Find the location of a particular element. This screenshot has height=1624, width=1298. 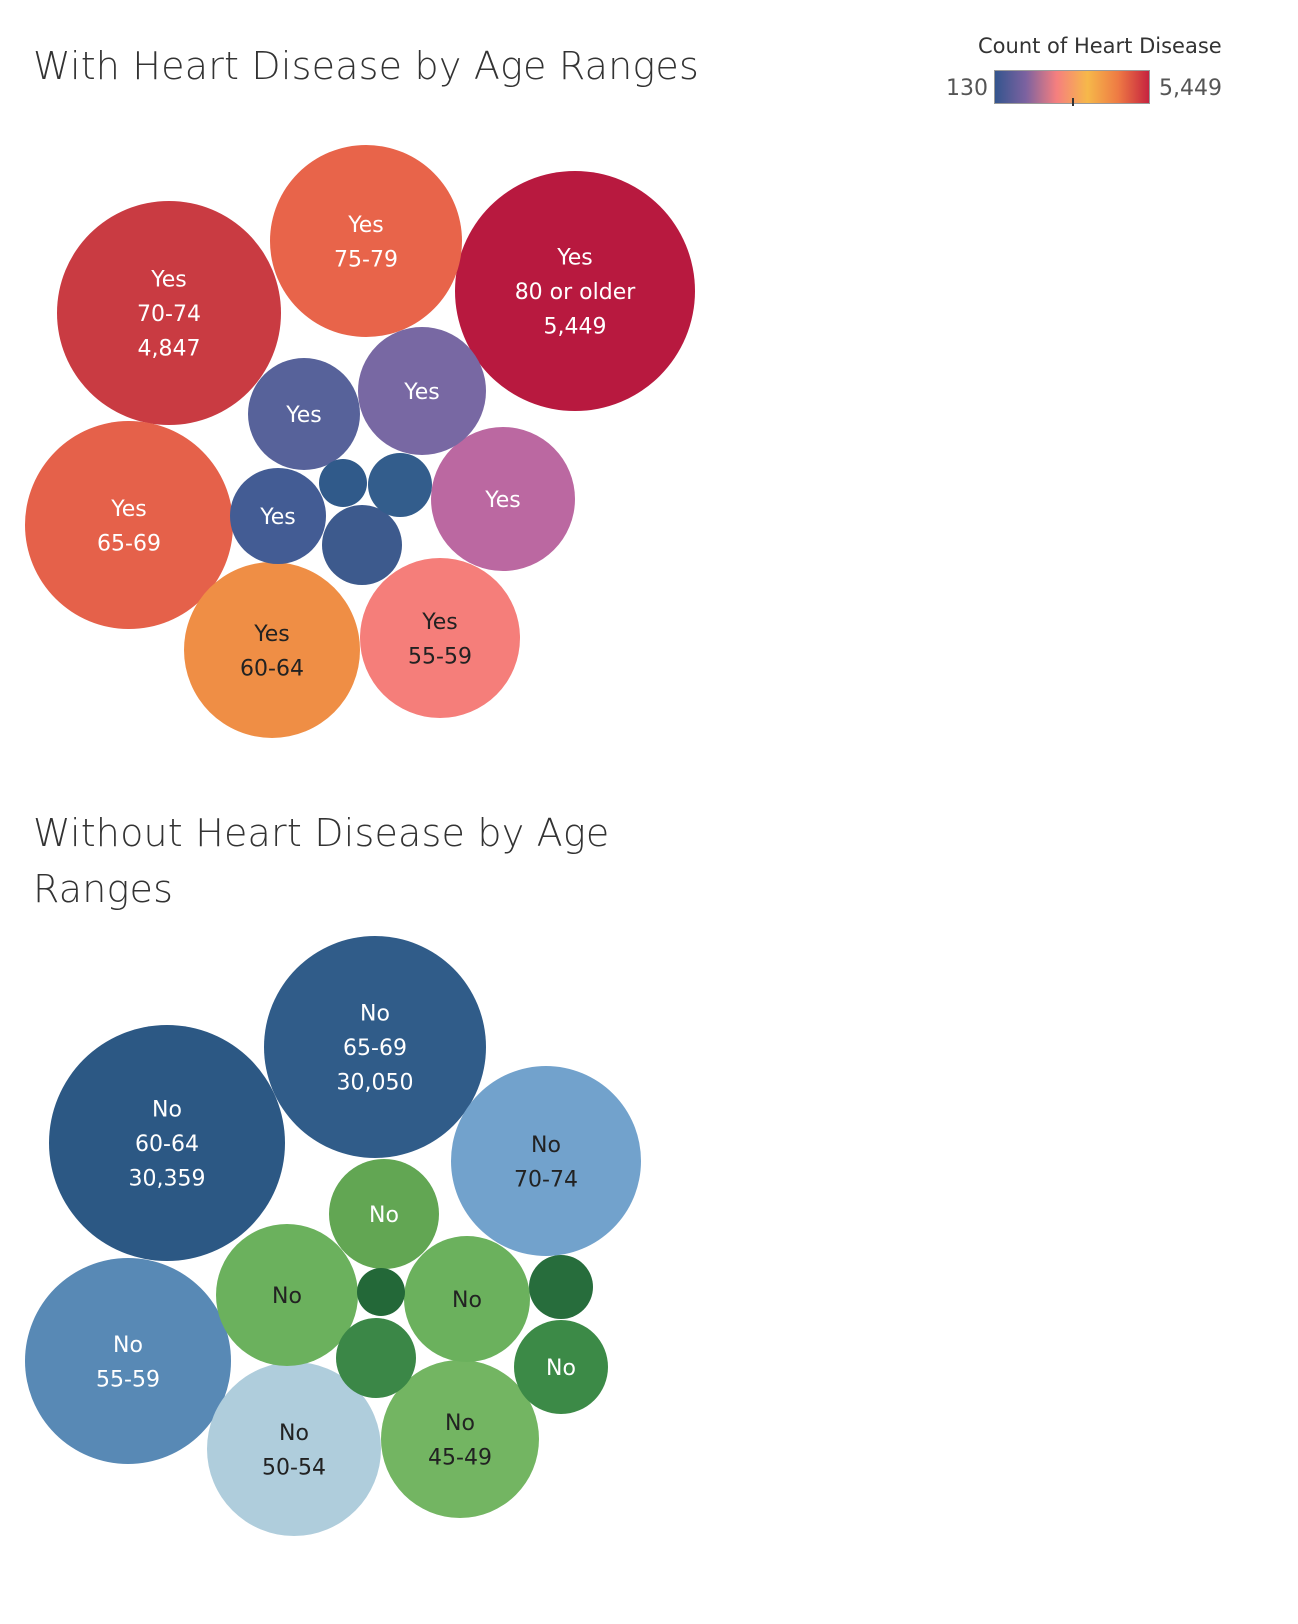

bubble-no-4: No 55-59 is located at coordinates (128, 1361).